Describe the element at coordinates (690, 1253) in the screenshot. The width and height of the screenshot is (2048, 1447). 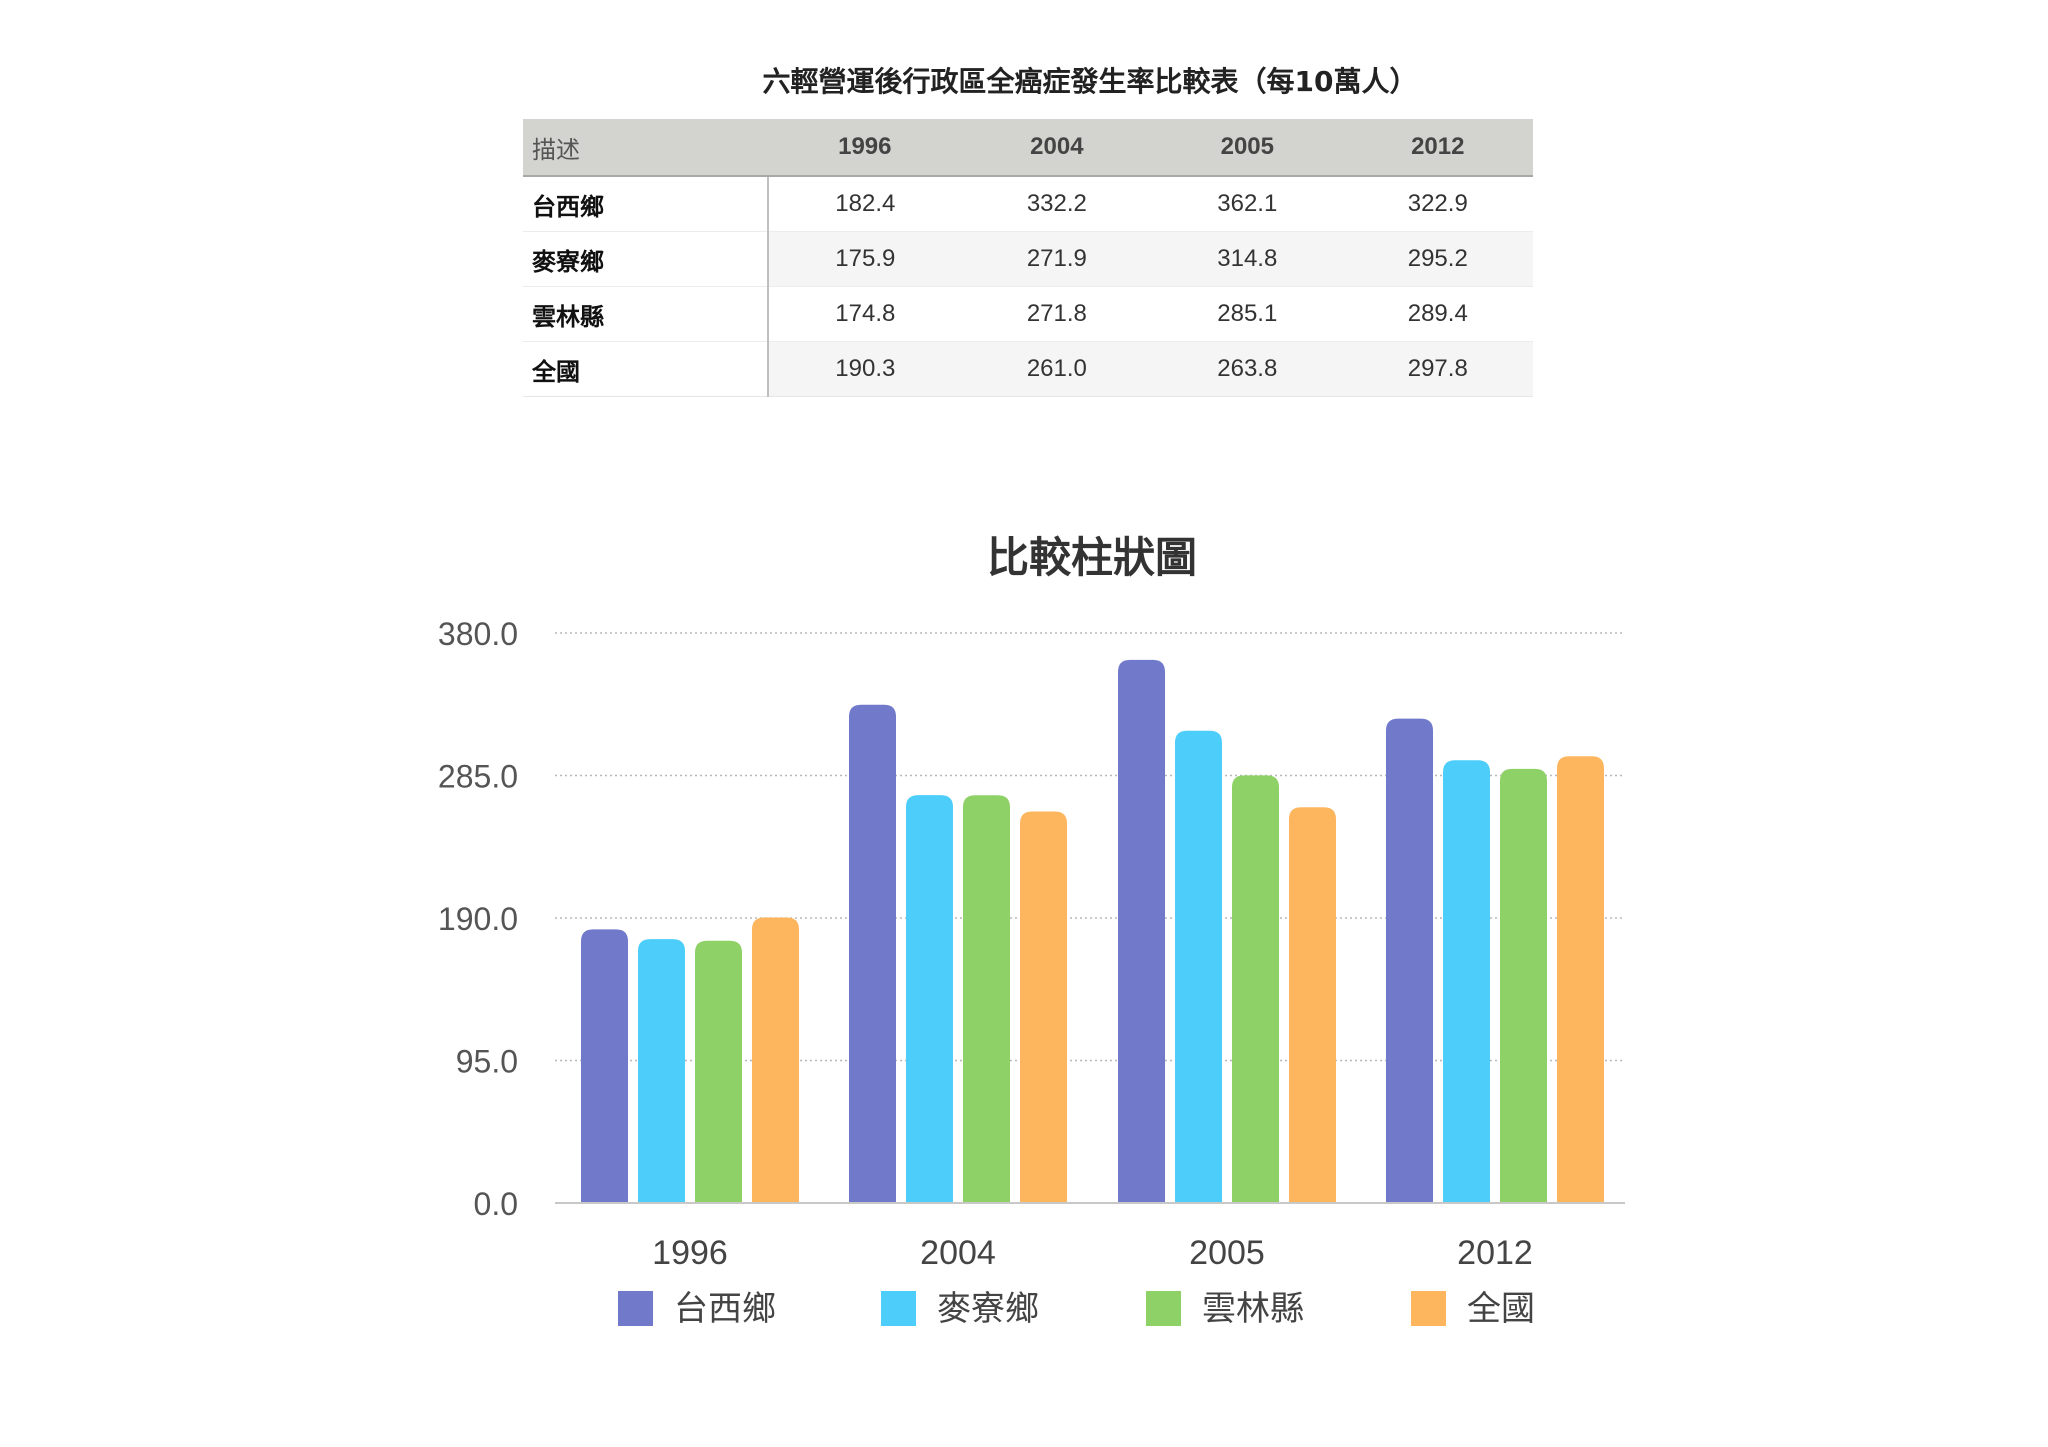
I see `x-tick-label: 1996` at that location.